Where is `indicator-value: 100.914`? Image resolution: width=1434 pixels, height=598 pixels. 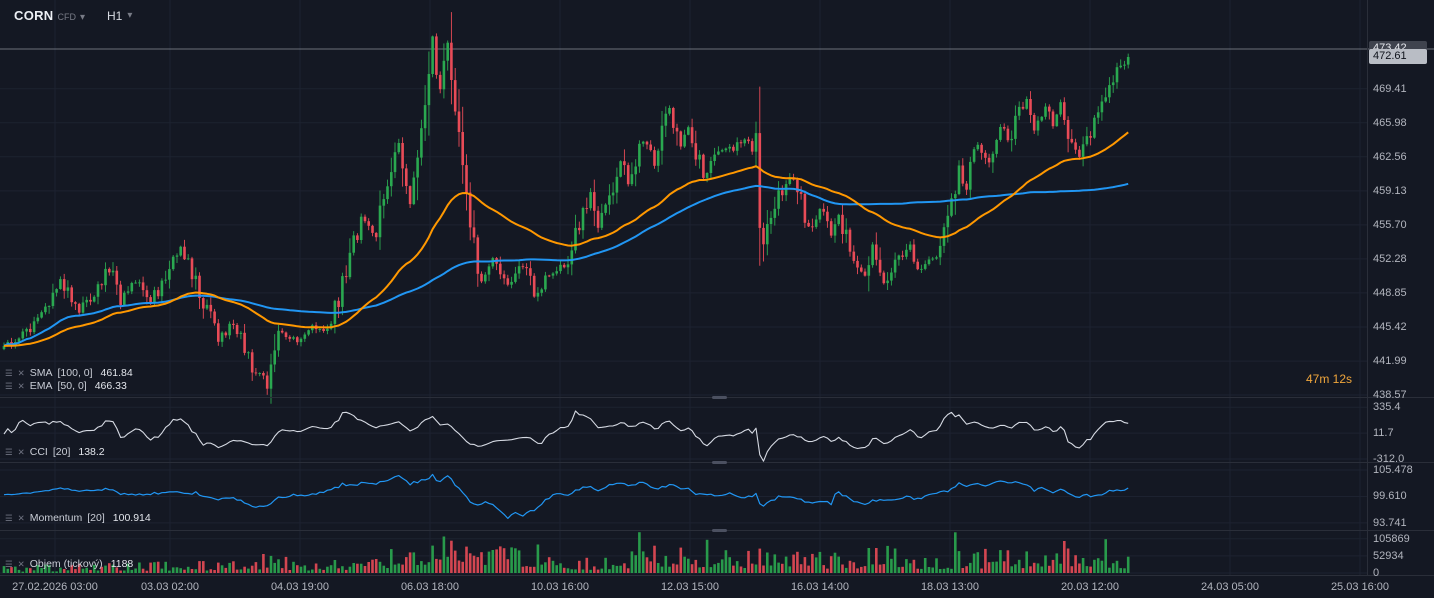
indicator-value: 100.914 is located at coordinates (131, 518).